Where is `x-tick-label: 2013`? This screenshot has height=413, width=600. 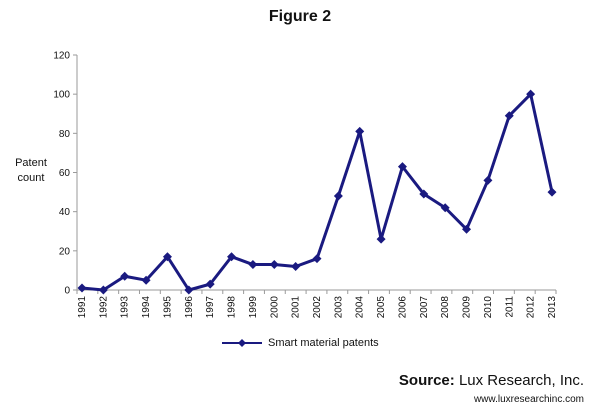
x-tick-label: 2013 is located at coordinates (552, 307).